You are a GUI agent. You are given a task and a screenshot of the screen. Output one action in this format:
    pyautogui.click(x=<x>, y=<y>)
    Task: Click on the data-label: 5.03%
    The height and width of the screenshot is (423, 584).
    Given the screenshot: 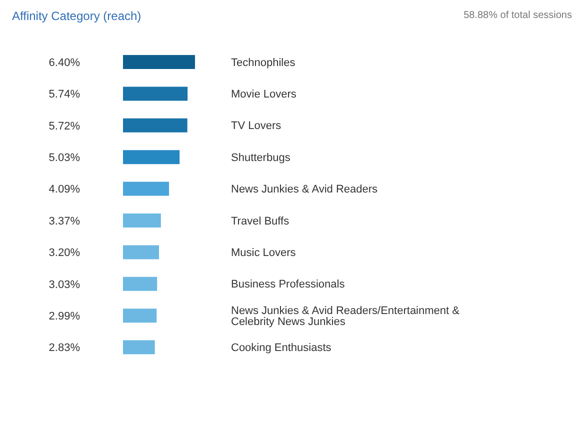 What is the action you would take?
    pyautogui.click(x=64, y=158)
    